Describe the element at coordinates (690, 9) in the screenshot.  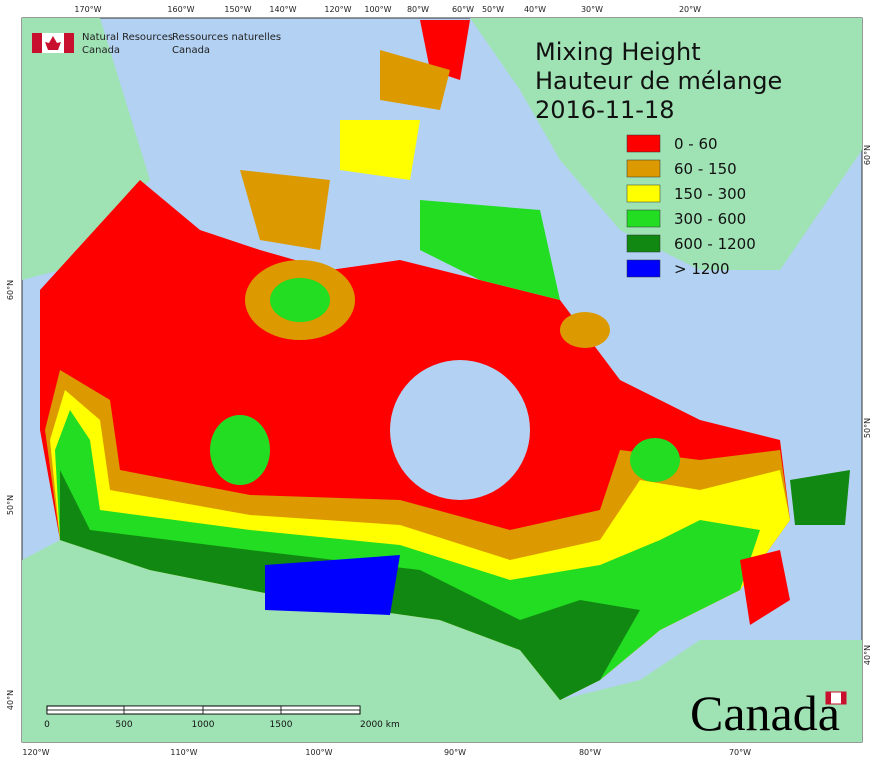
I see `longitude-label: 20°W` at that location.